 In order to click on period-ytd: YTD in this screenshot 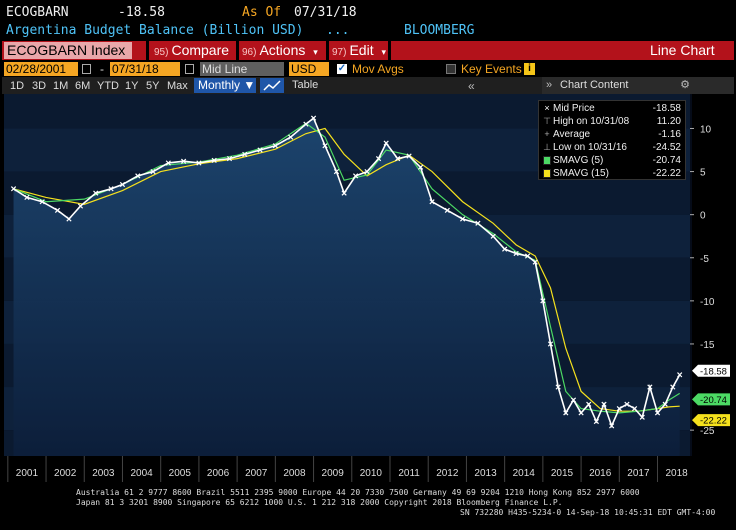, I will do `click(108, 86)`.